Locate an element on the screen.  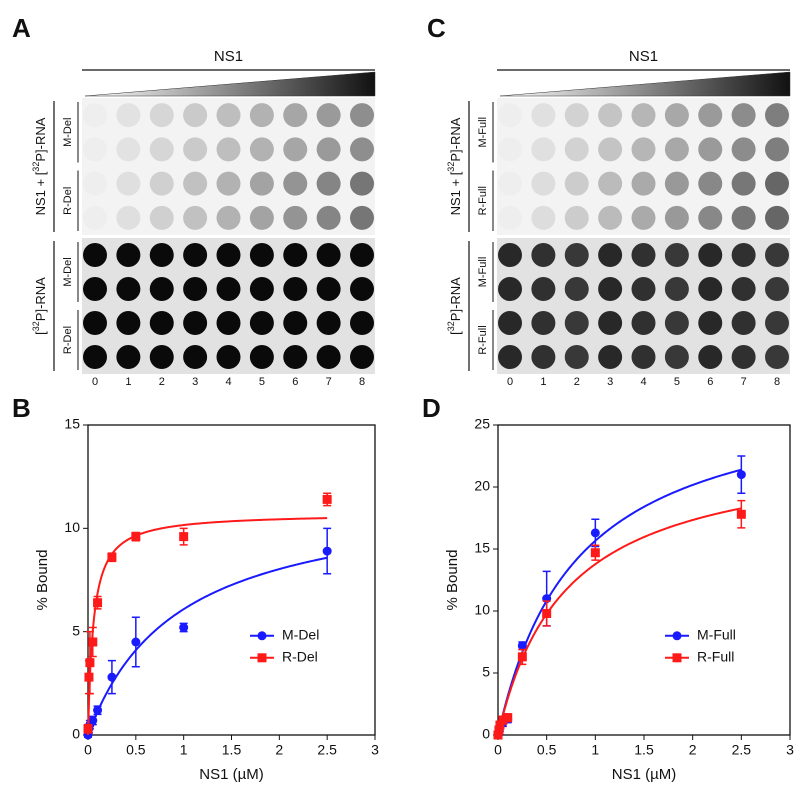
label-part: NS1 + [ is located at coordinates (40, 193).